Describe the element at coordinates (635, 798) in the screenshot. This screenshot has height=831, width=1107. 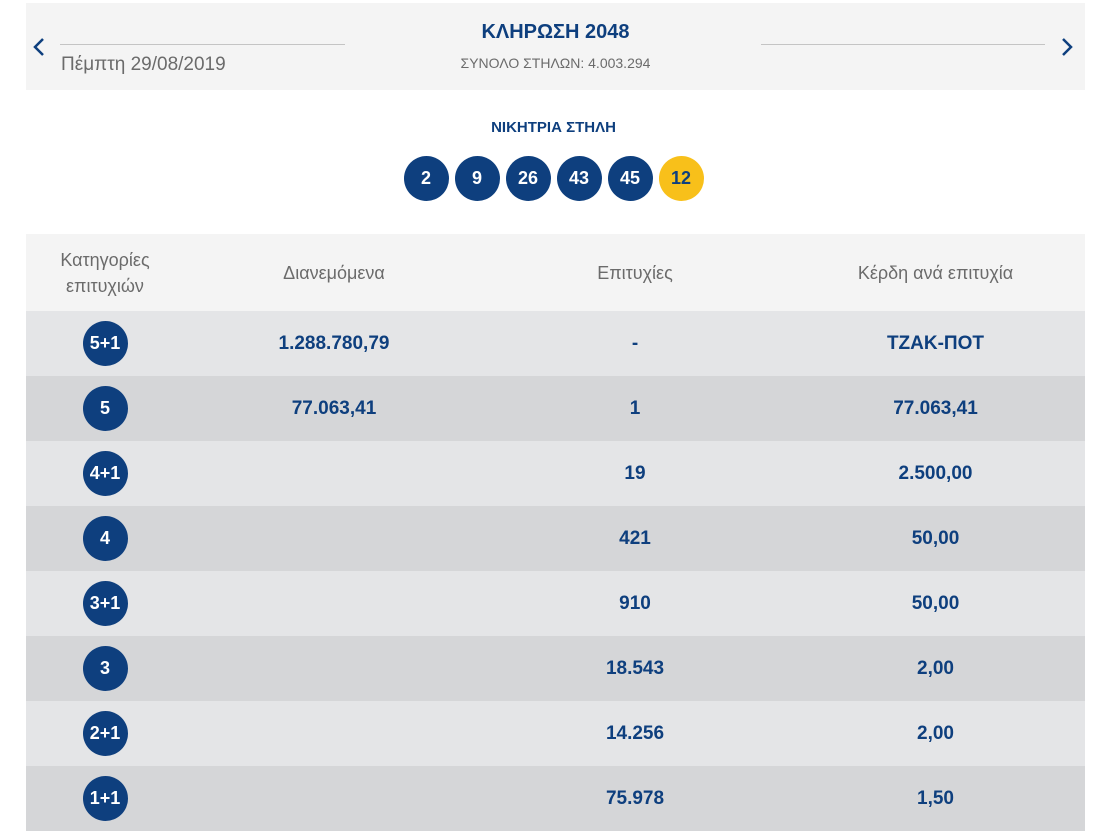
I see `winners-value: 75.978` at that location.